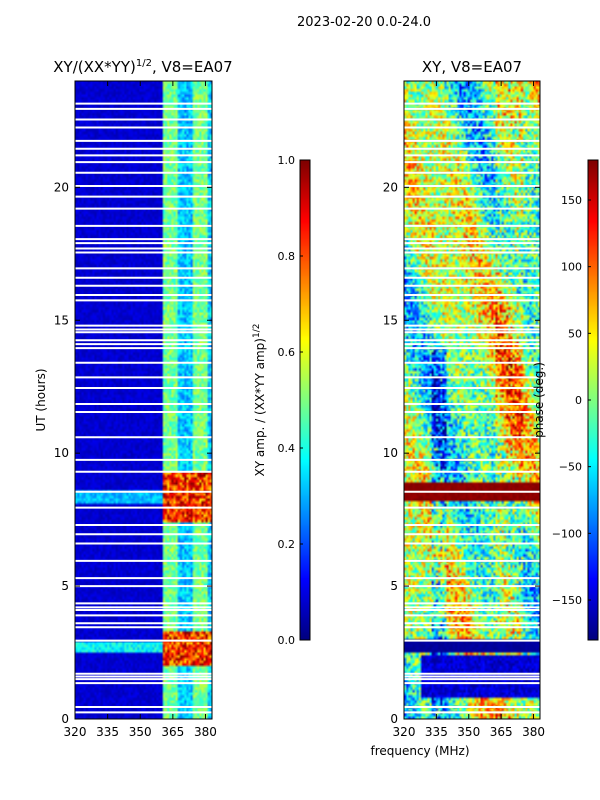 The height and width of the screenshot is (800, 600). Describe the element at coordinates (61, 320) in the screenshot. I see `amp-y-tick-label: 15` at that location.